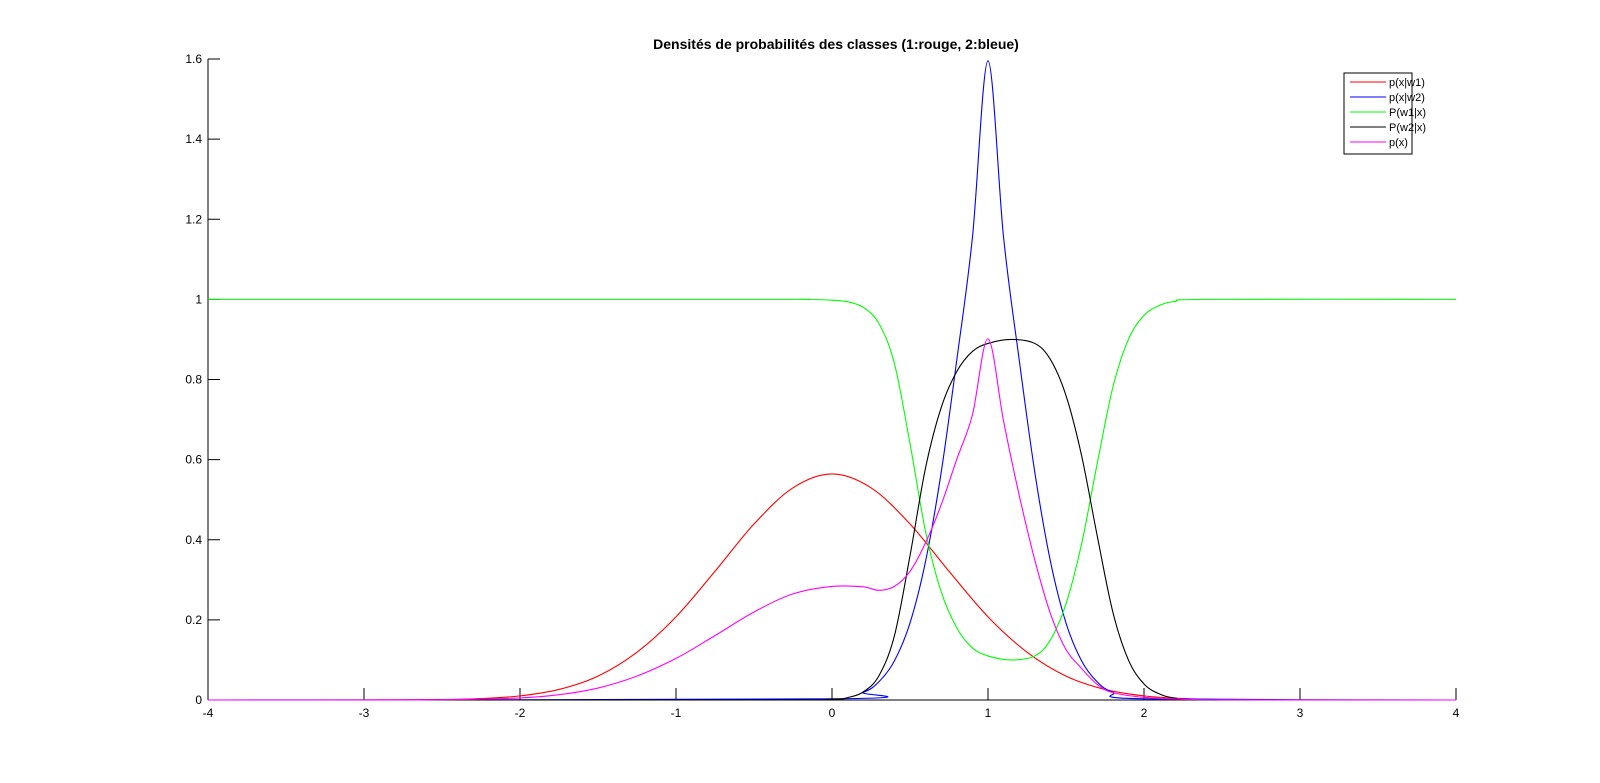  What do you see at coordinates (1407, 128) in the screenshot?
I see `legend-label: P(w2|x)` at bounding box center [1407, 128].